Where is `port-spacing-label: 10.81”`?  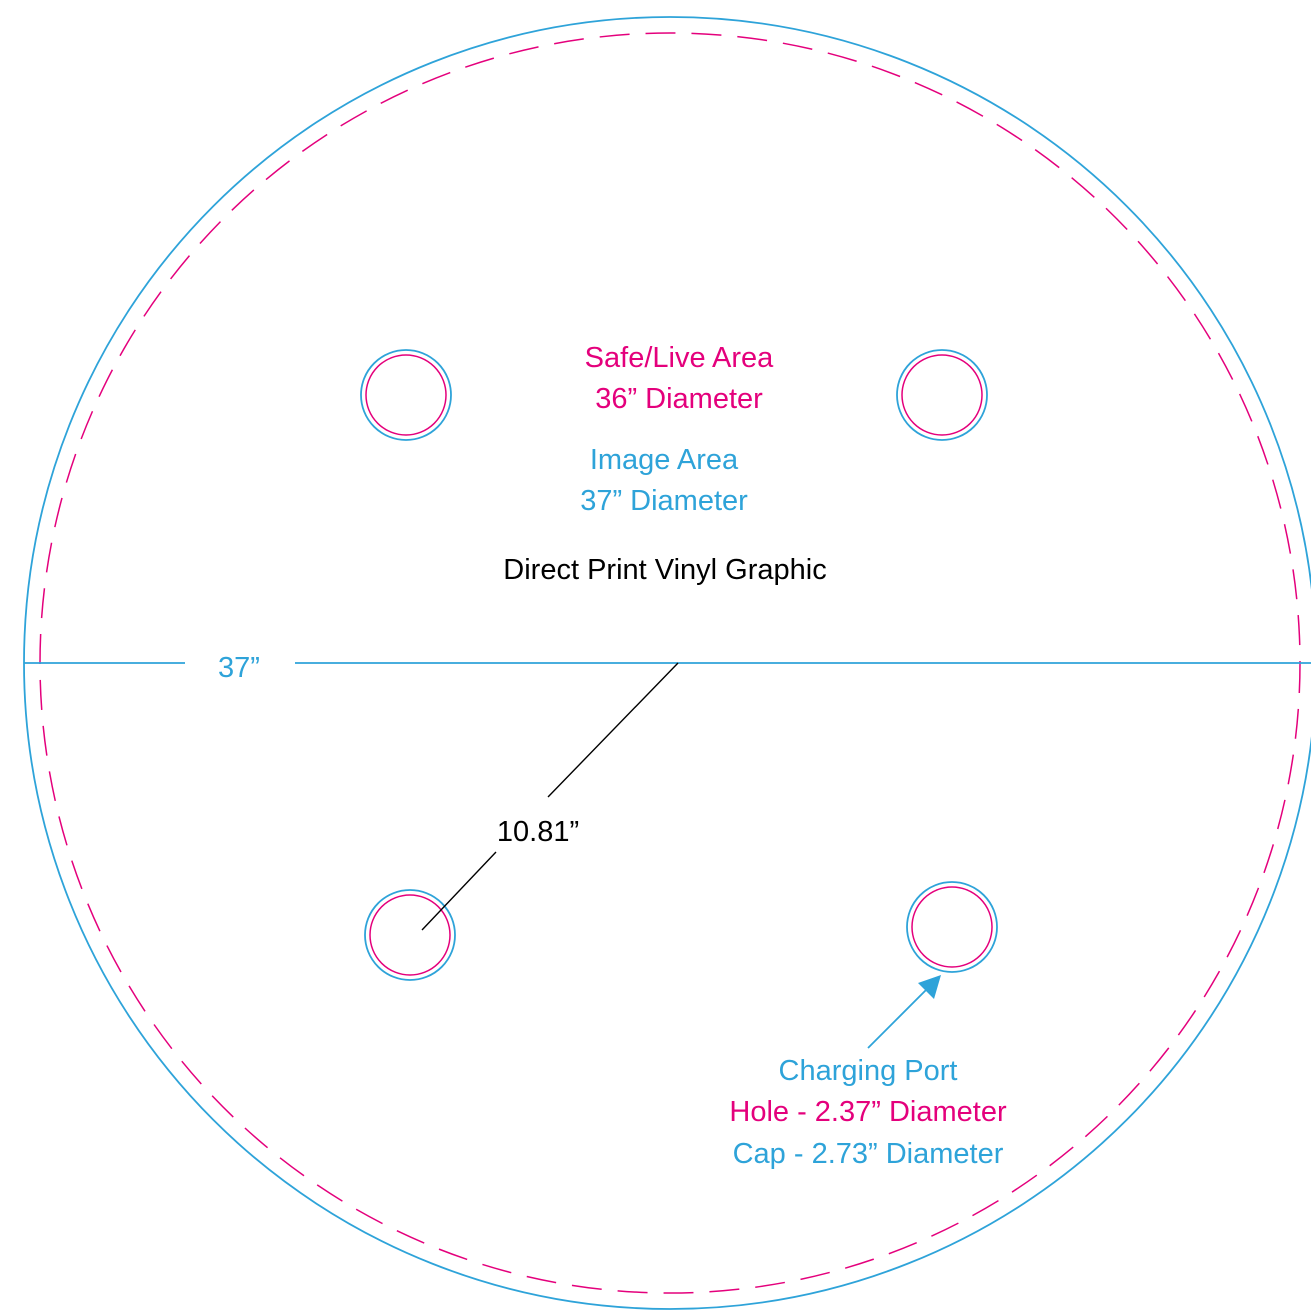
port-spacing-label: 10.81” is located at coordinates (538, 832).